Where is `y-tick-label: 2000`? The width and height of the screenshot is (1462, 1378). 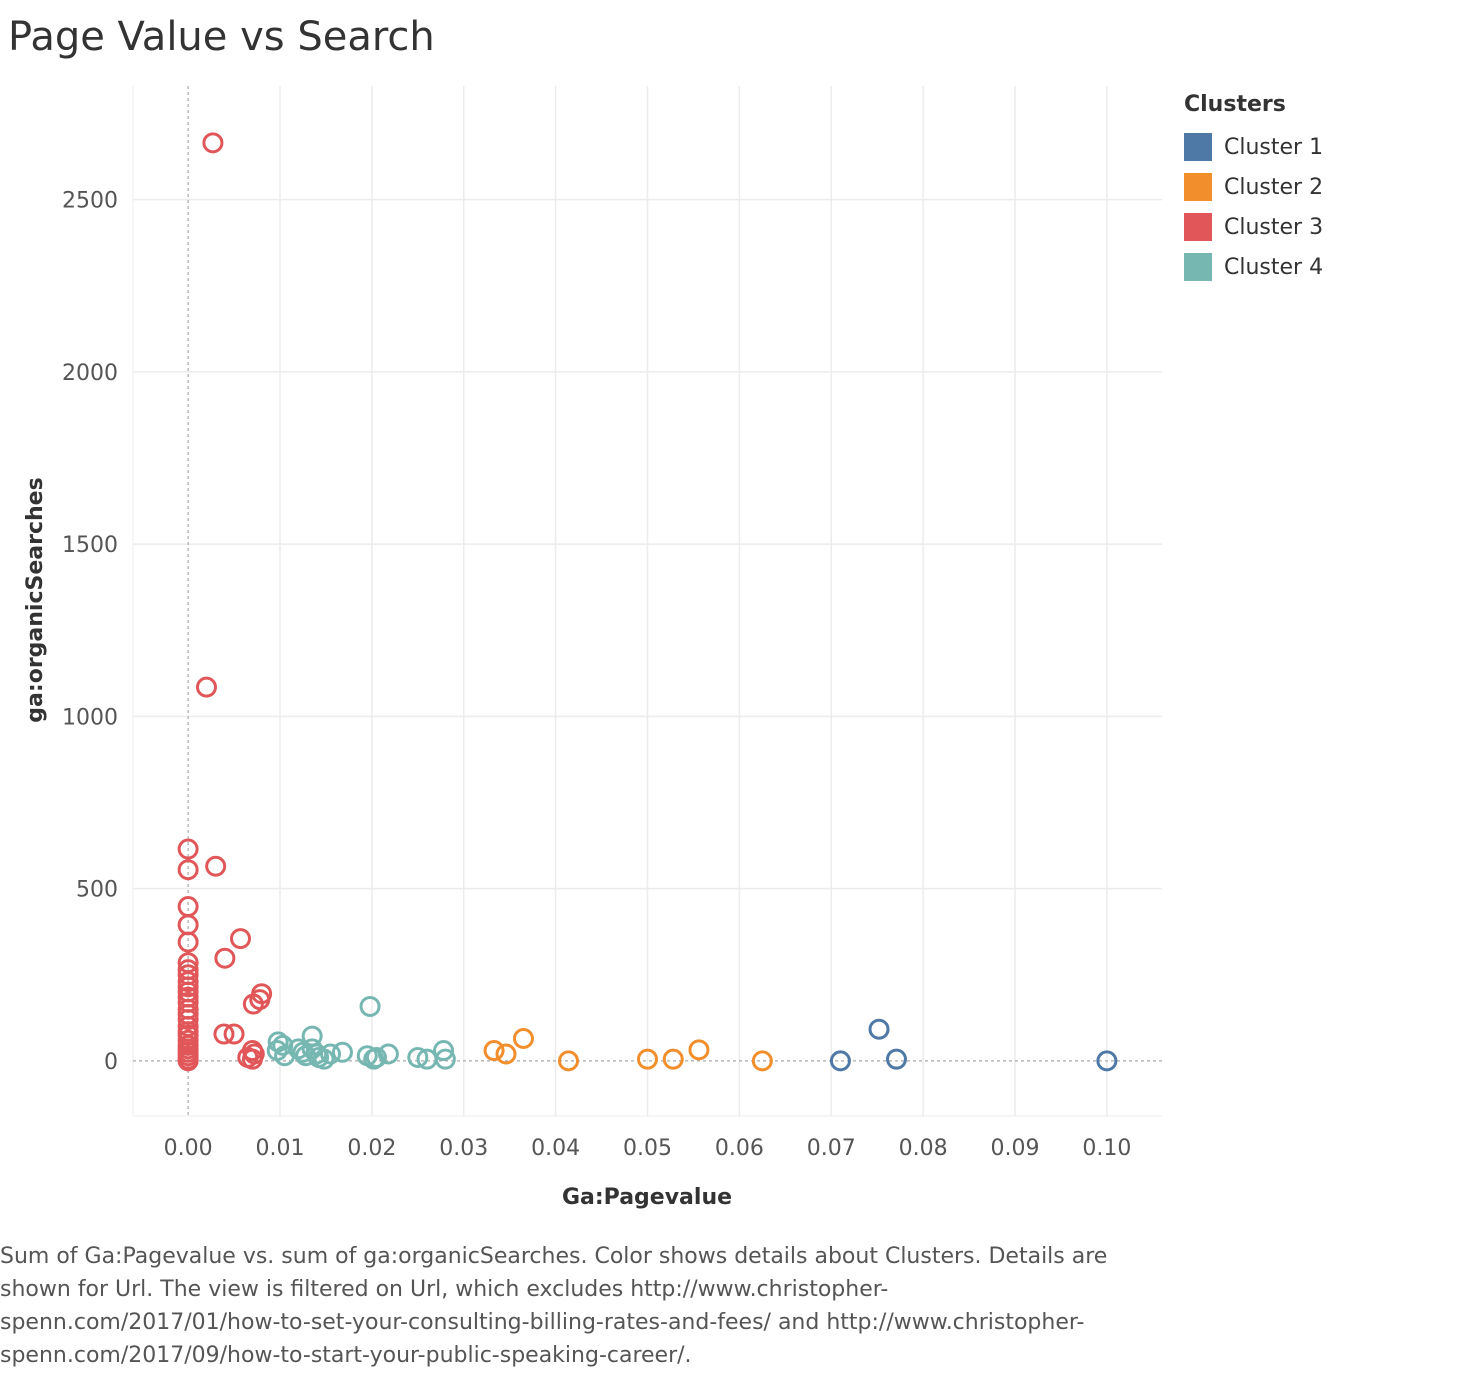
y-tick-label: 2000 is located at coordinates (90, 373).